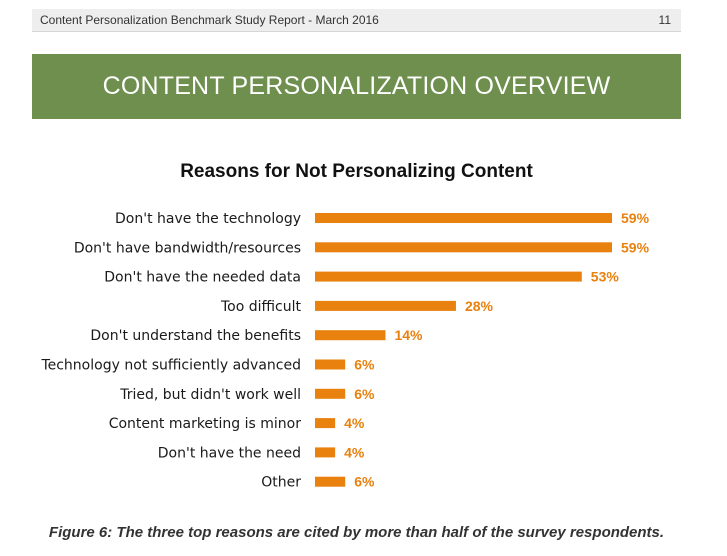 The height and width of the screenshot is (556, 727). Describe the element at coordinates (364, 482) in the screenshot. I see `value-label-other: 6%` at that location.